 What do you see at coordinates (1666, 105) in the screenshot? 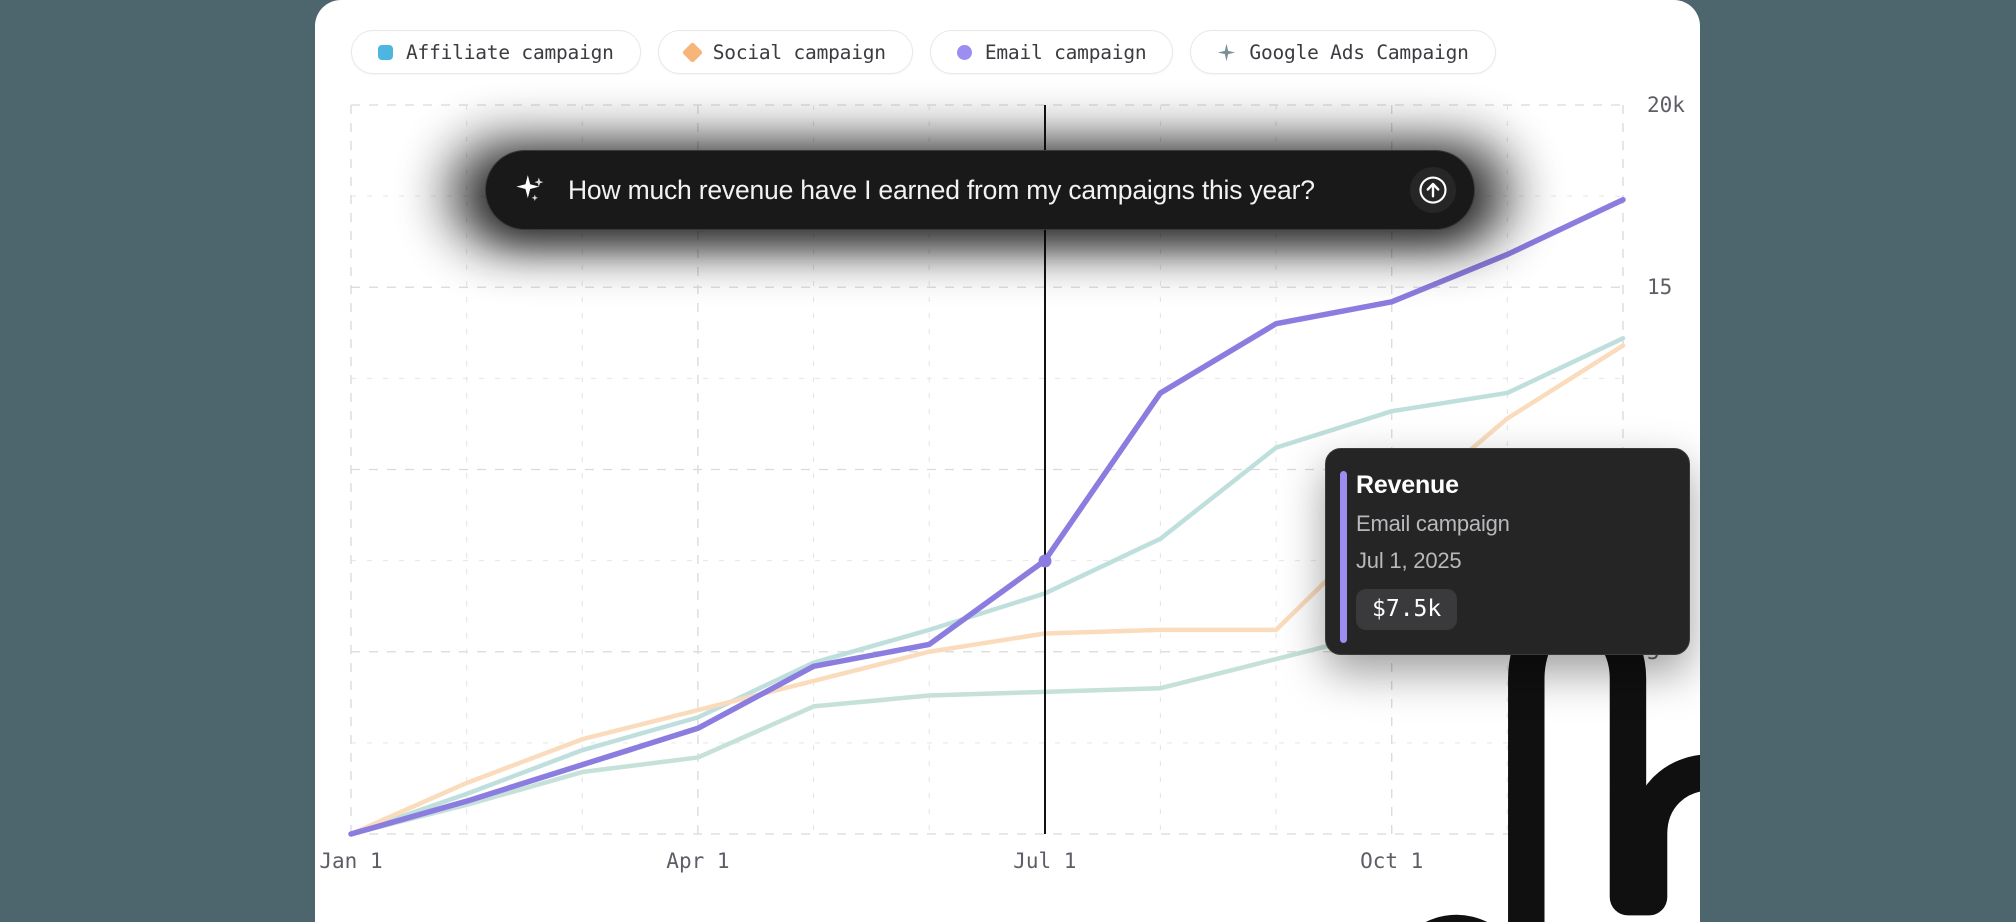
I see `y-axis-tick-label: 20k` at bounding box center [1666, 105].